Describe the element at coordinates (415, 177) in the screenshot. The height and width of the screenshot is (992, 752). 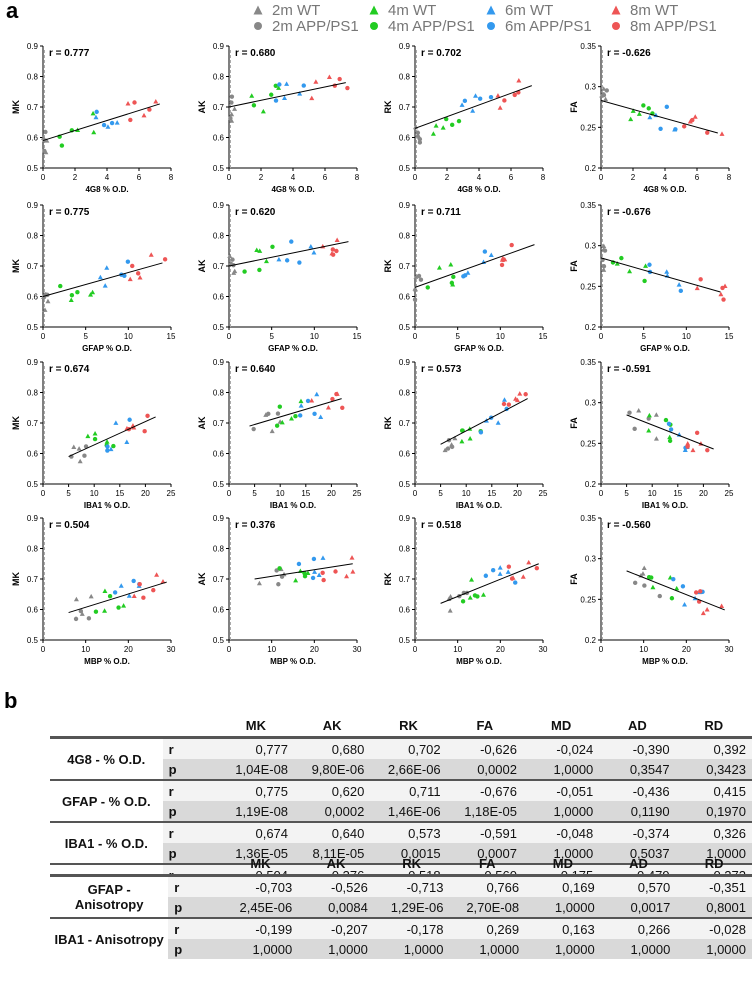
I see `x-tick-label: 0` at that location.